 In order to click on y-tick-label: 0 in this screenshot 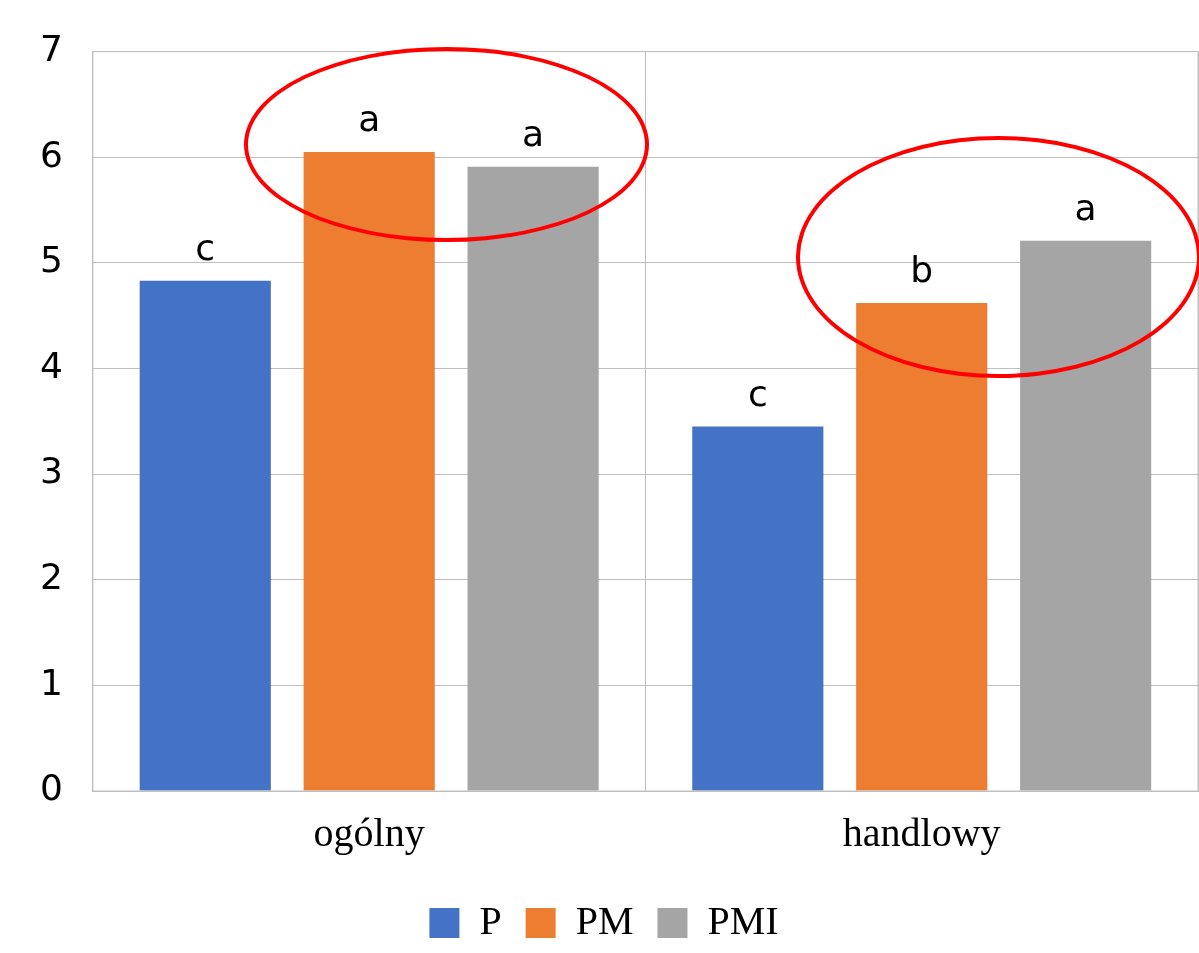, I will do `click(51, 788)`.